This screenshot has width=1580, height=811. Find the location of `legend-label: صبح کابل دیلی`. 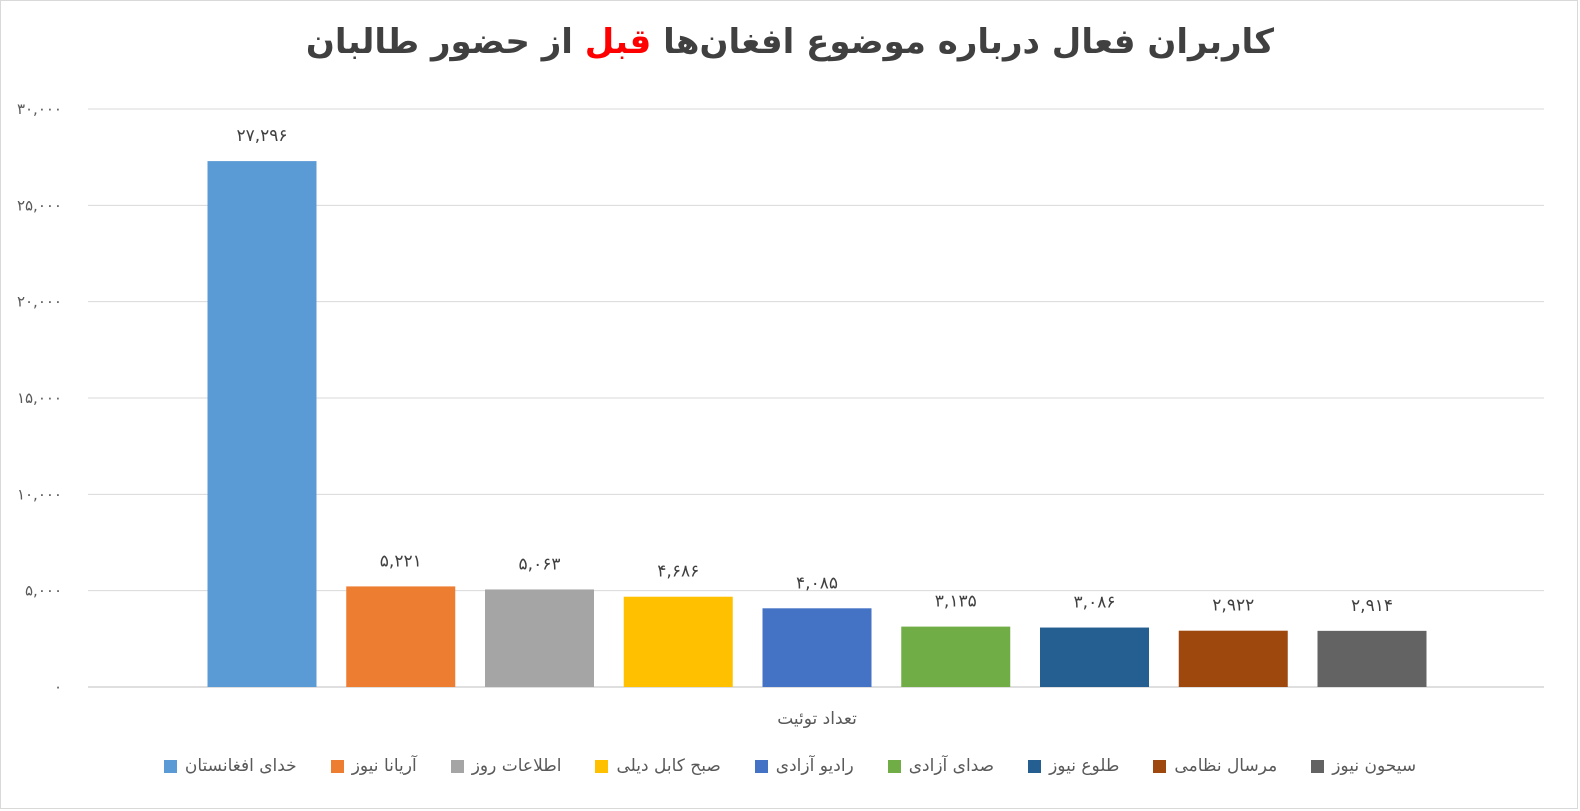

legend-label: صبح کابل دیلی is located at coordinates (668, 766).